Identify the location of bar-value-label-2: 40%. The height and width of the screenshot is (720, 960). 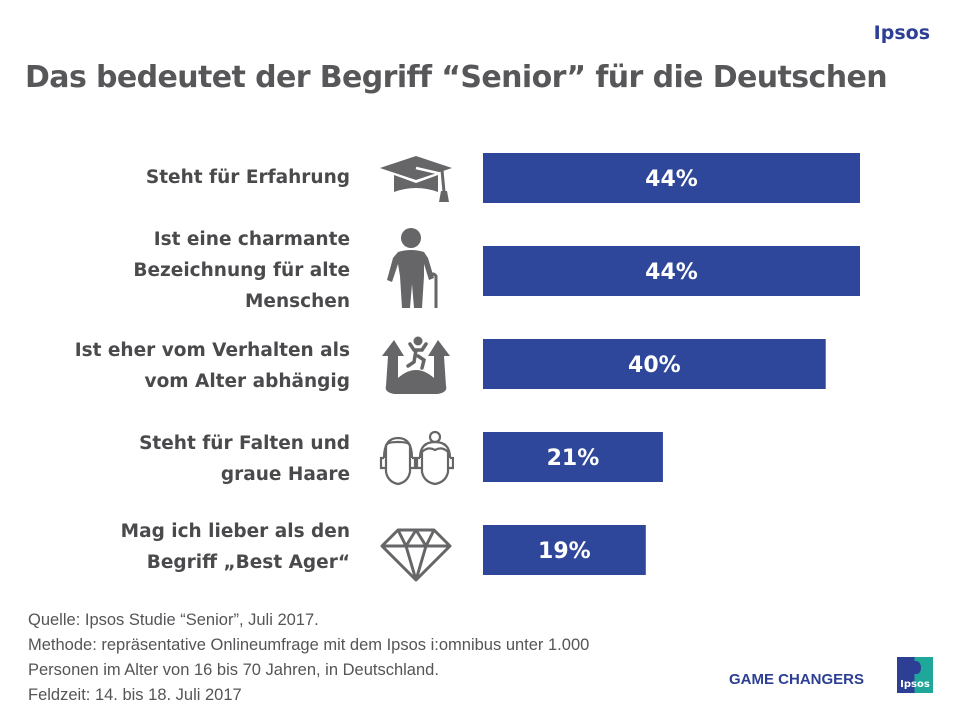
(654, 365).